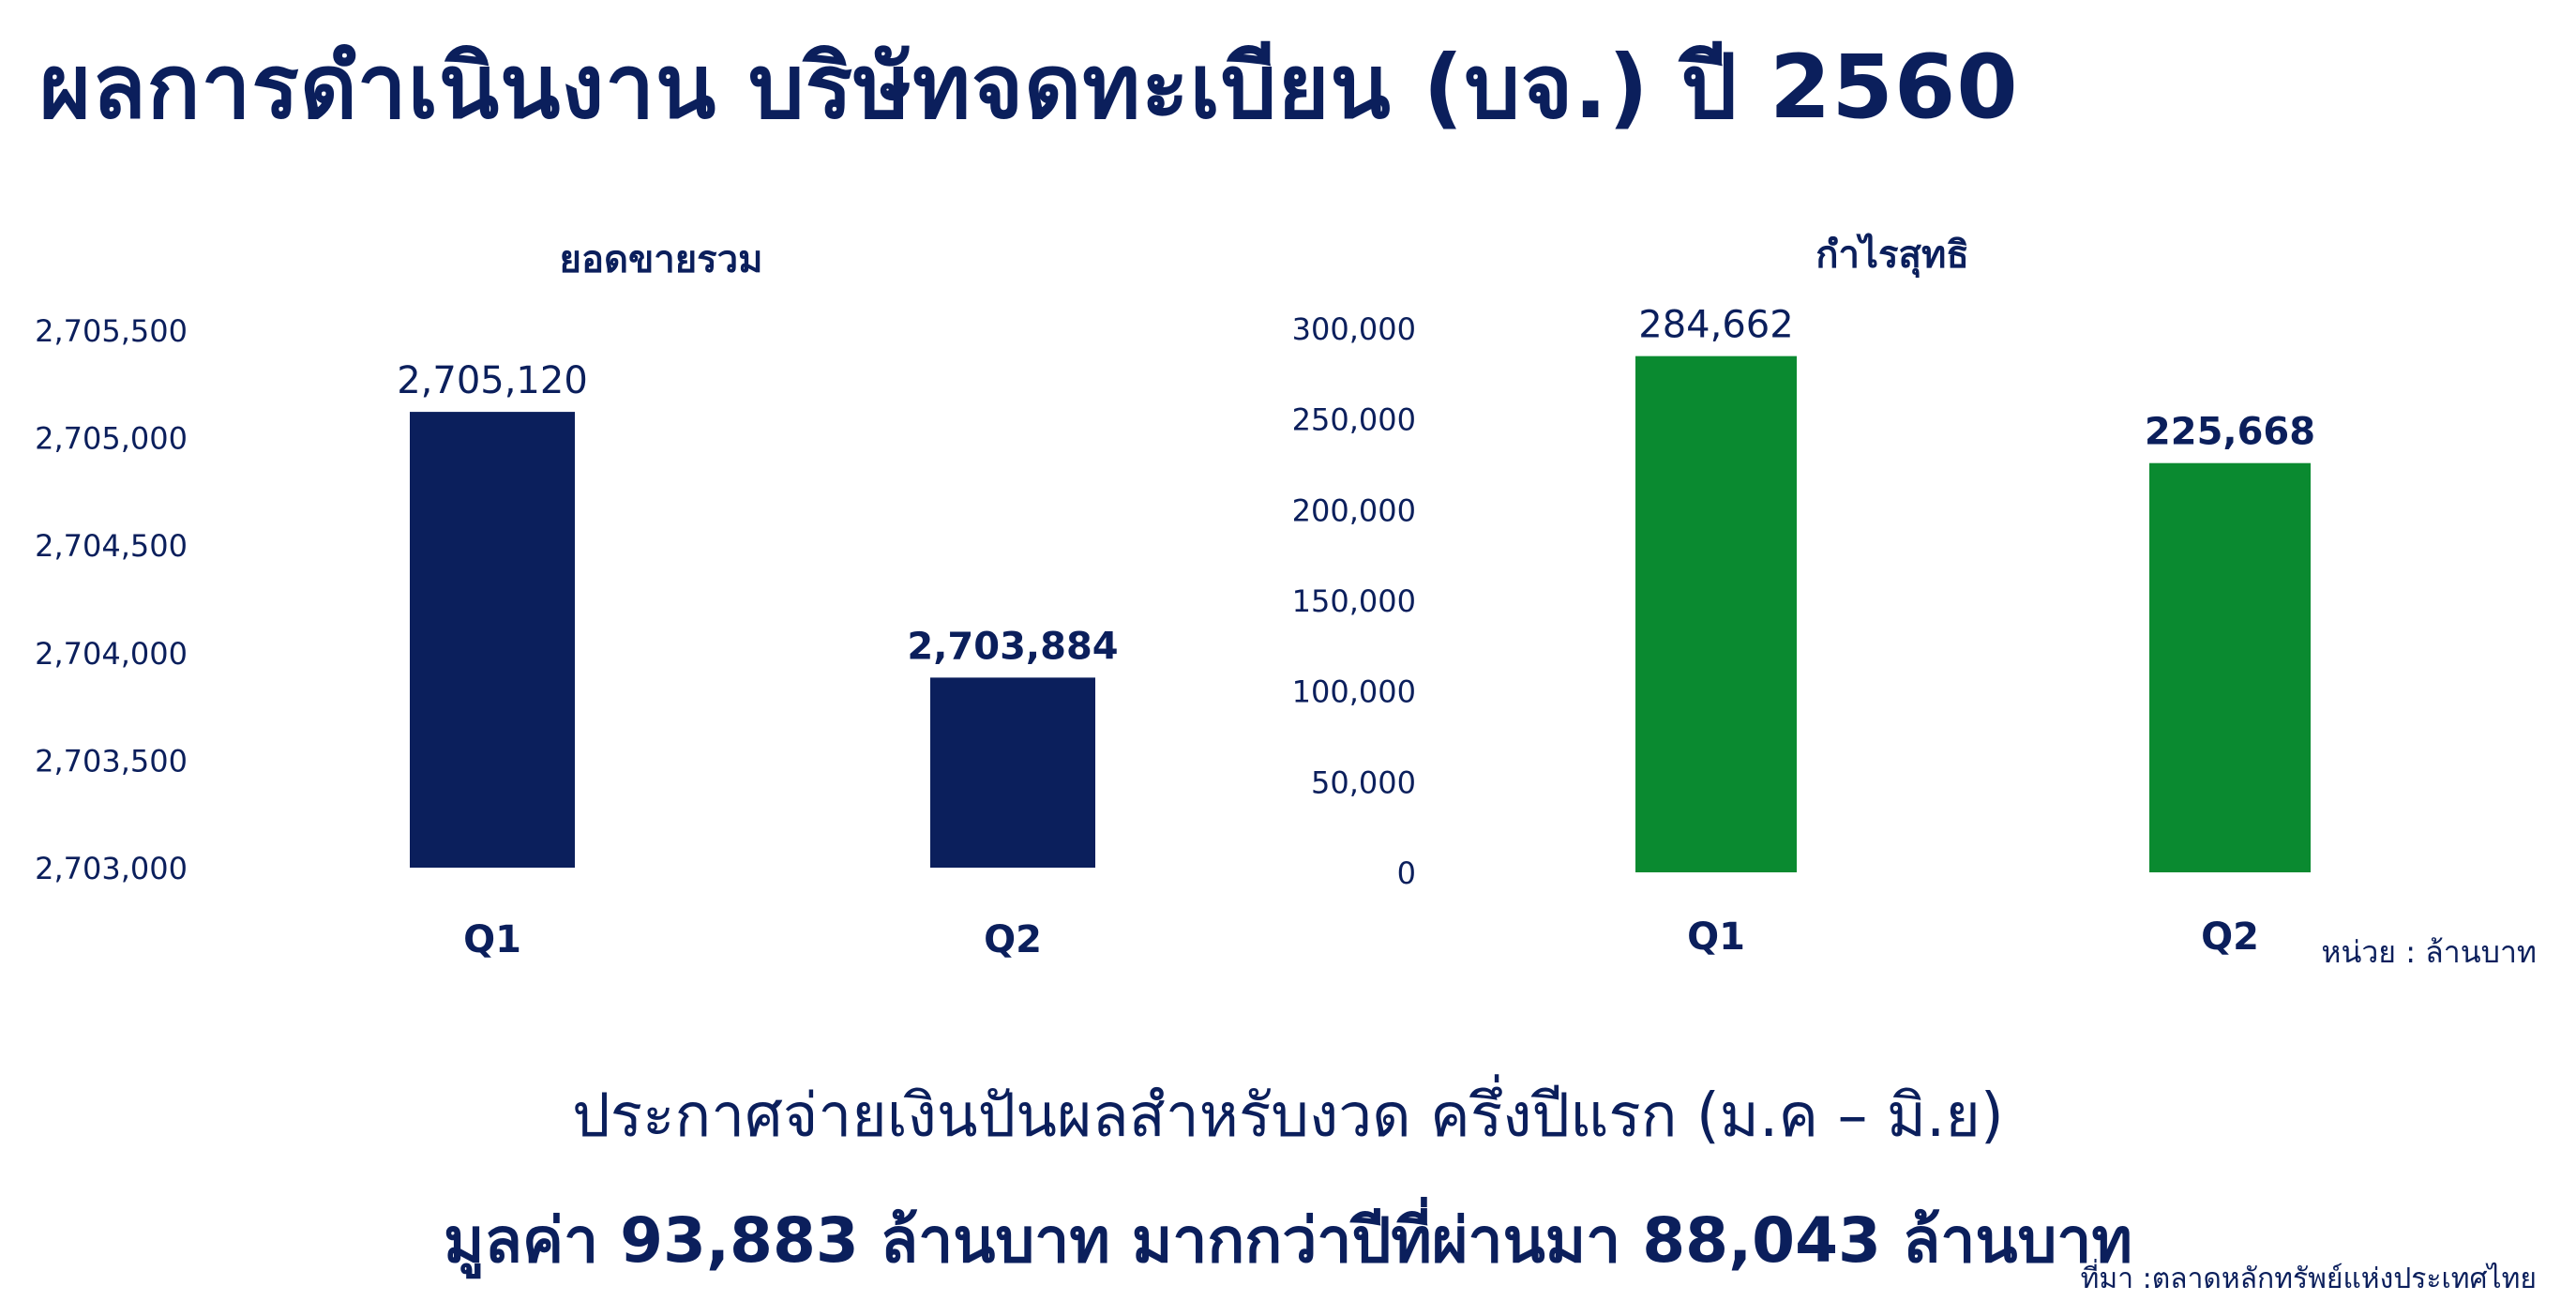 Image resolution: width=2576 pixels, height=1301 pixels. I want to click on y-tick-label: 2,704,500, so click(111, 546).